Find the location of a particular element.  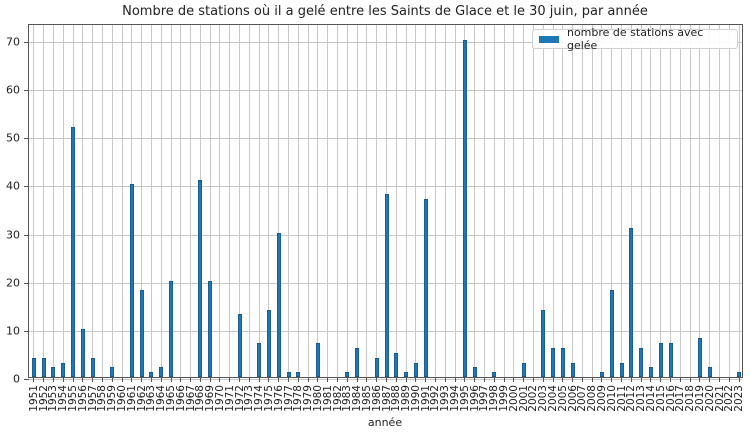

bar-2010 is located at coordinates (611, 333).